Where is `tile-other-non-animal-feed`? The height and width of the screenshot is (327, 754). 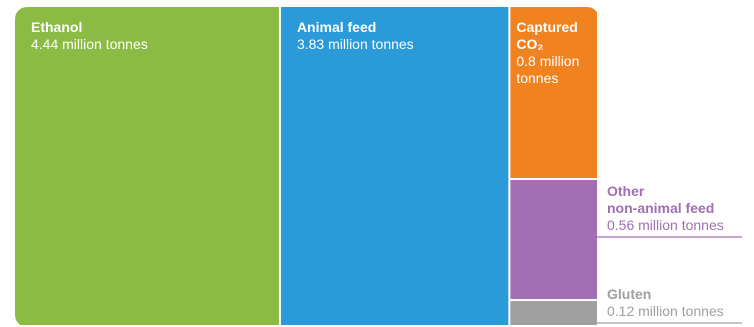
tile-other-non-animal-feed is located at coordinates (553, 239).